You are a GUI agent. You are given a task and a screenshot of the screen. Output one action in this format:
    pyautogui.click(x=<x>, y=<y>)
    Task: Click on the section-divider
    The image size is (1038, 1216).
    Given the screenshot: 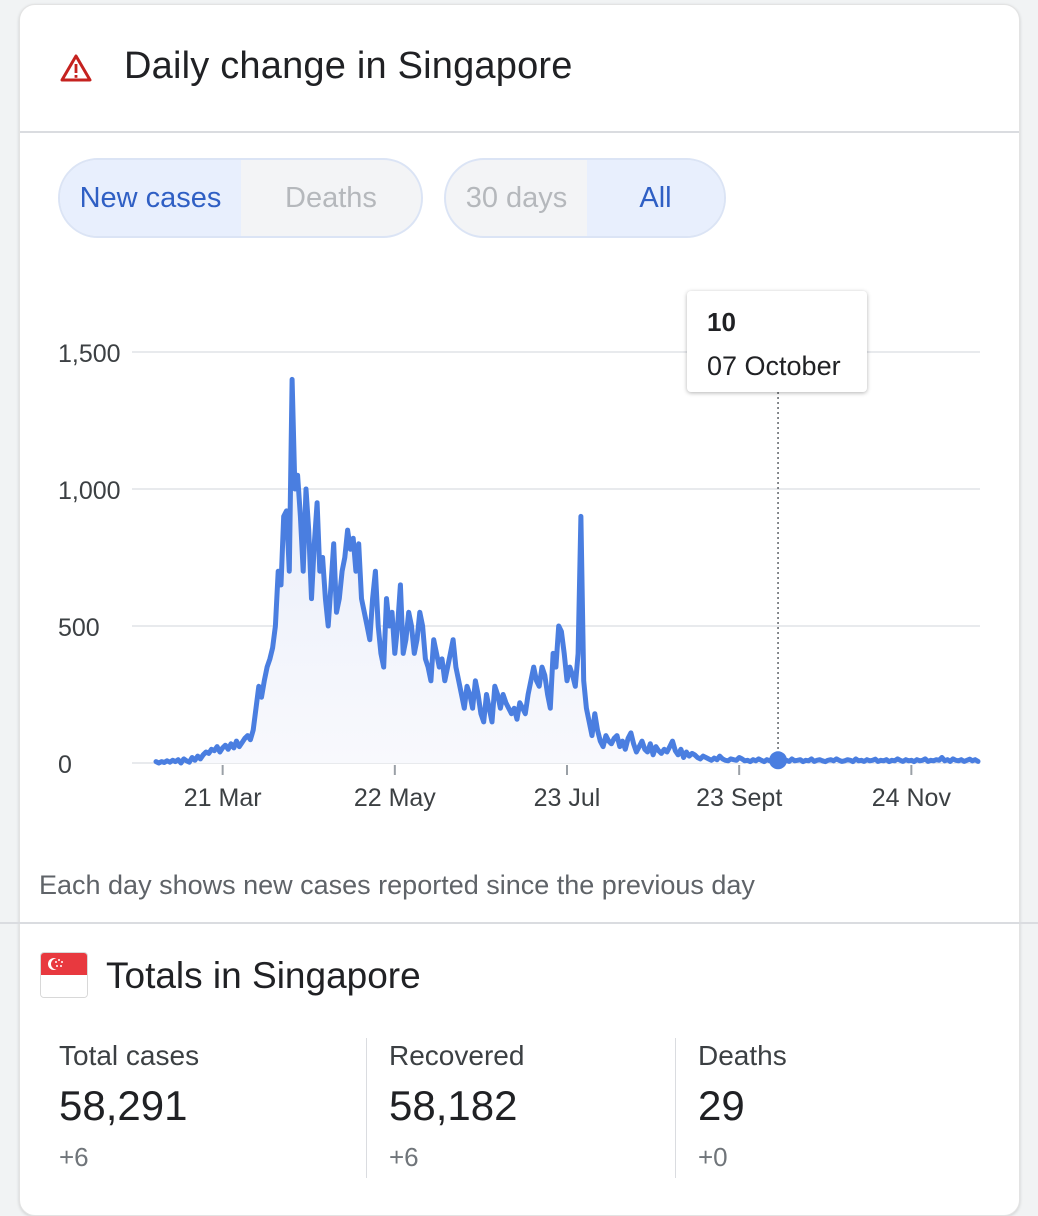 What is the action you would take?
    pyautogui.click(x=519, y=923)
    